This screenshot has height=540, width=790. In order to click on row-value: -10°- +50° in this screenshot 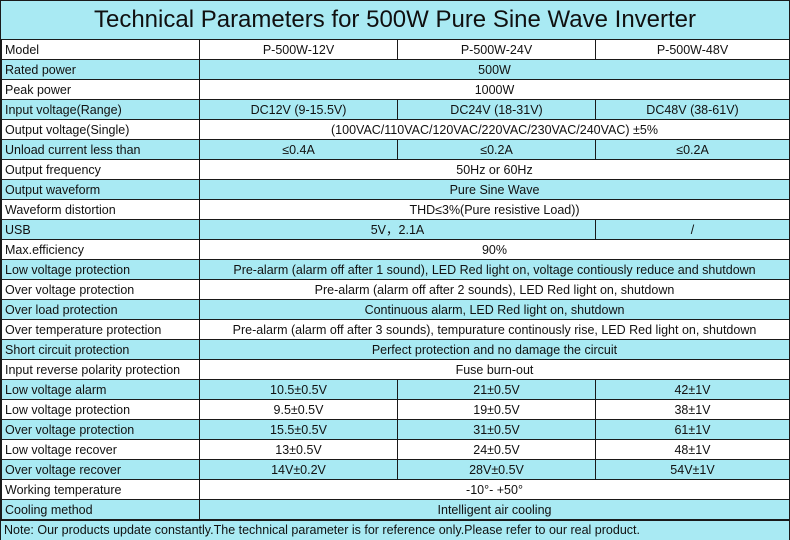, I will do `click(494, 489)`.